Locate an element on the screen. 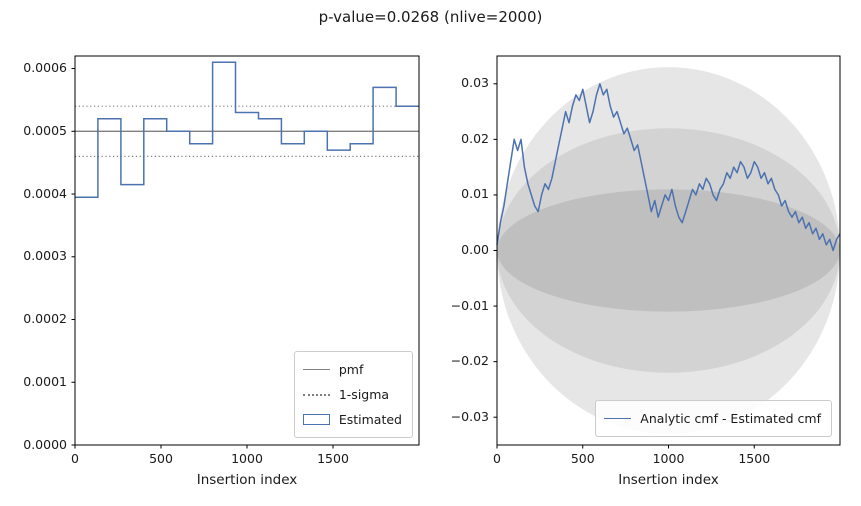 This screenshot has height=506, width=861. legend-label: Estimated is located at coordinates (370, 419).